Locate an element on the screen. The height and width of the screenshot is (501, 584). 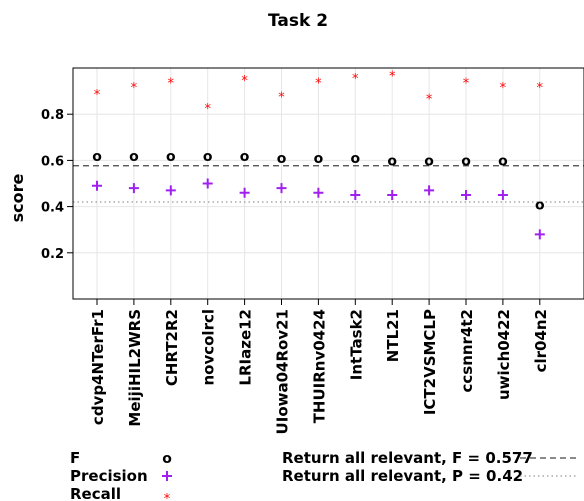
chart-title: Task 2 is located at coordinates (298, 21).